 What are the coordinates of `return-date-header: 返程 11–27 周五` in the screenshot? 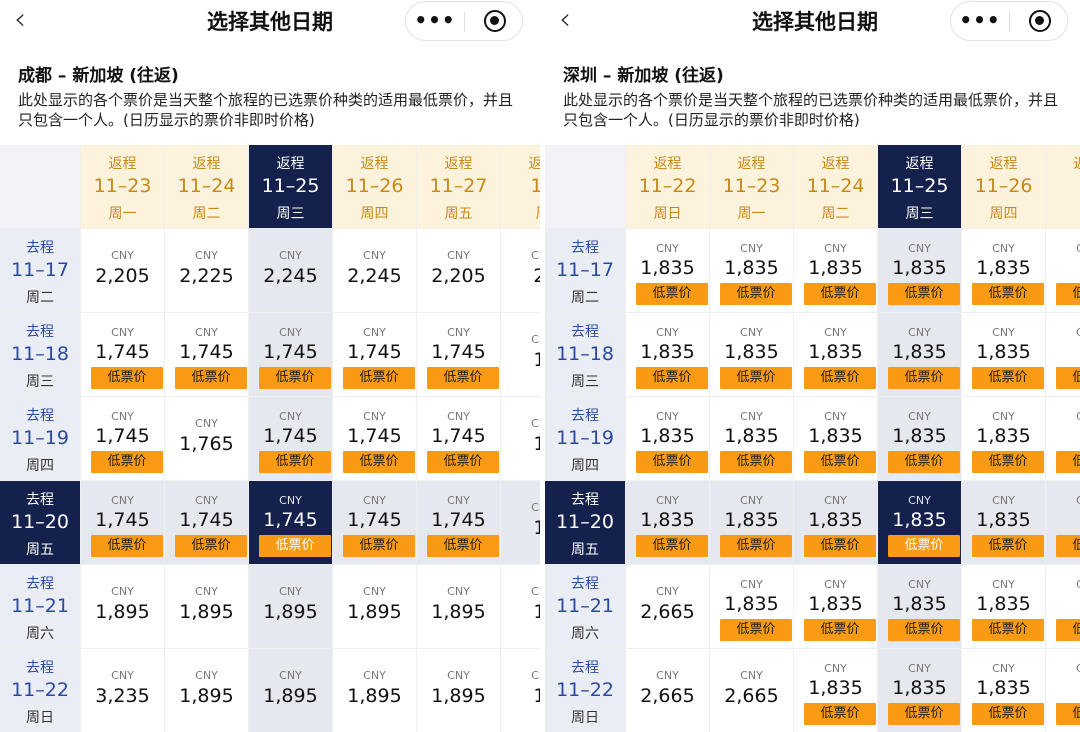 It's located at (459, 187).